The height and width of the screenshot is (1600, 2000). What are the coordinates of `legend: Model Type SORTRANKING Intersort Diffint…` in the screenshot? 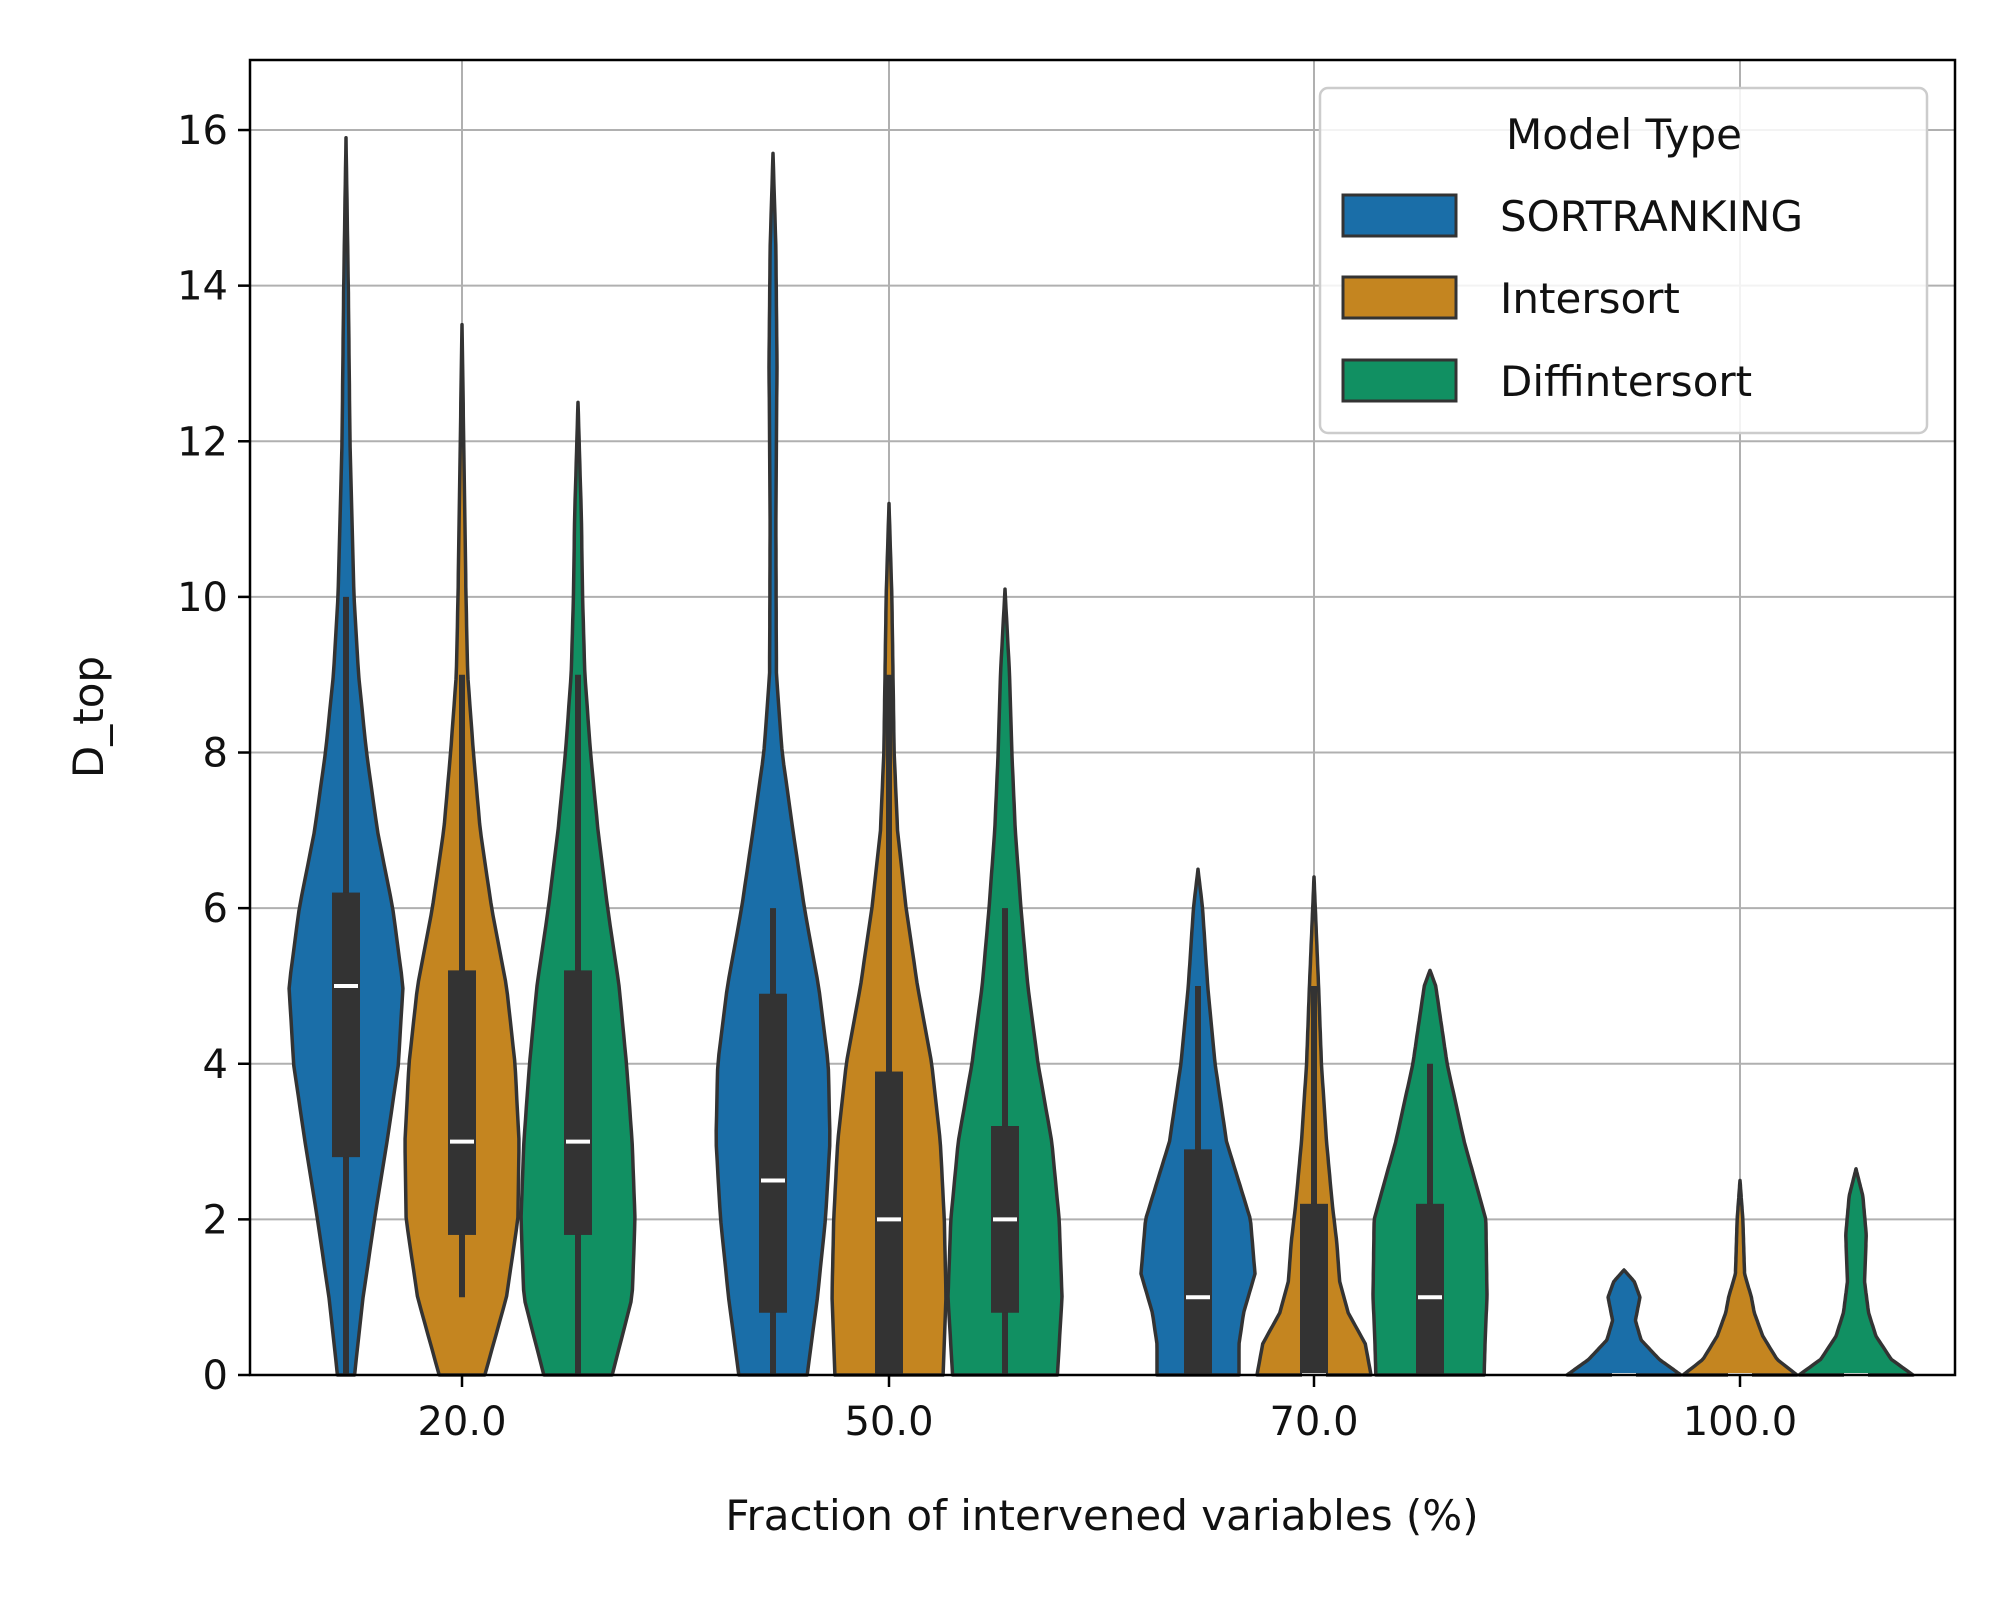 It's located at (1623, 260).